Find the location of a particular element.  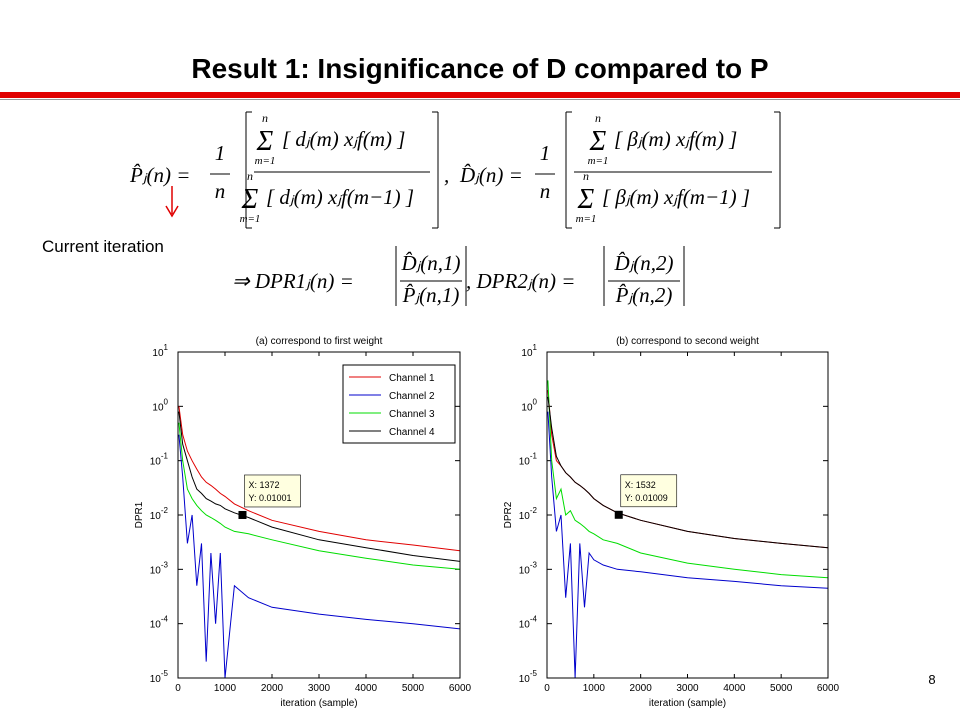

plot-area is located at coordinates (687, 515).